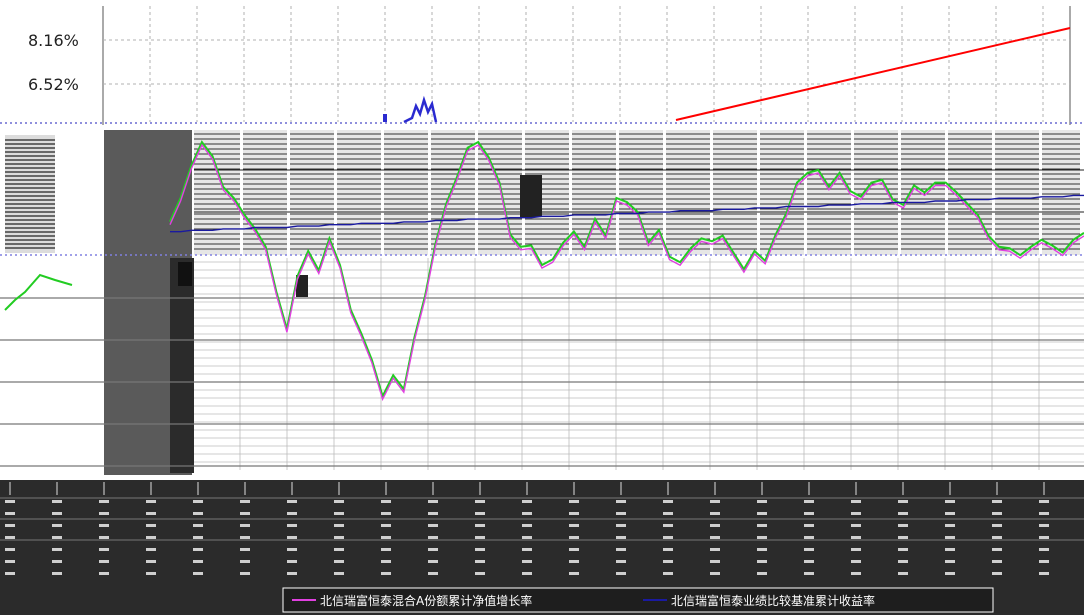 The width and height of the screenshot is (1084, 615). I want to click on legend-label: 北信瑞富恒泰混合A份额累计净值增长率, so click(426, 600).